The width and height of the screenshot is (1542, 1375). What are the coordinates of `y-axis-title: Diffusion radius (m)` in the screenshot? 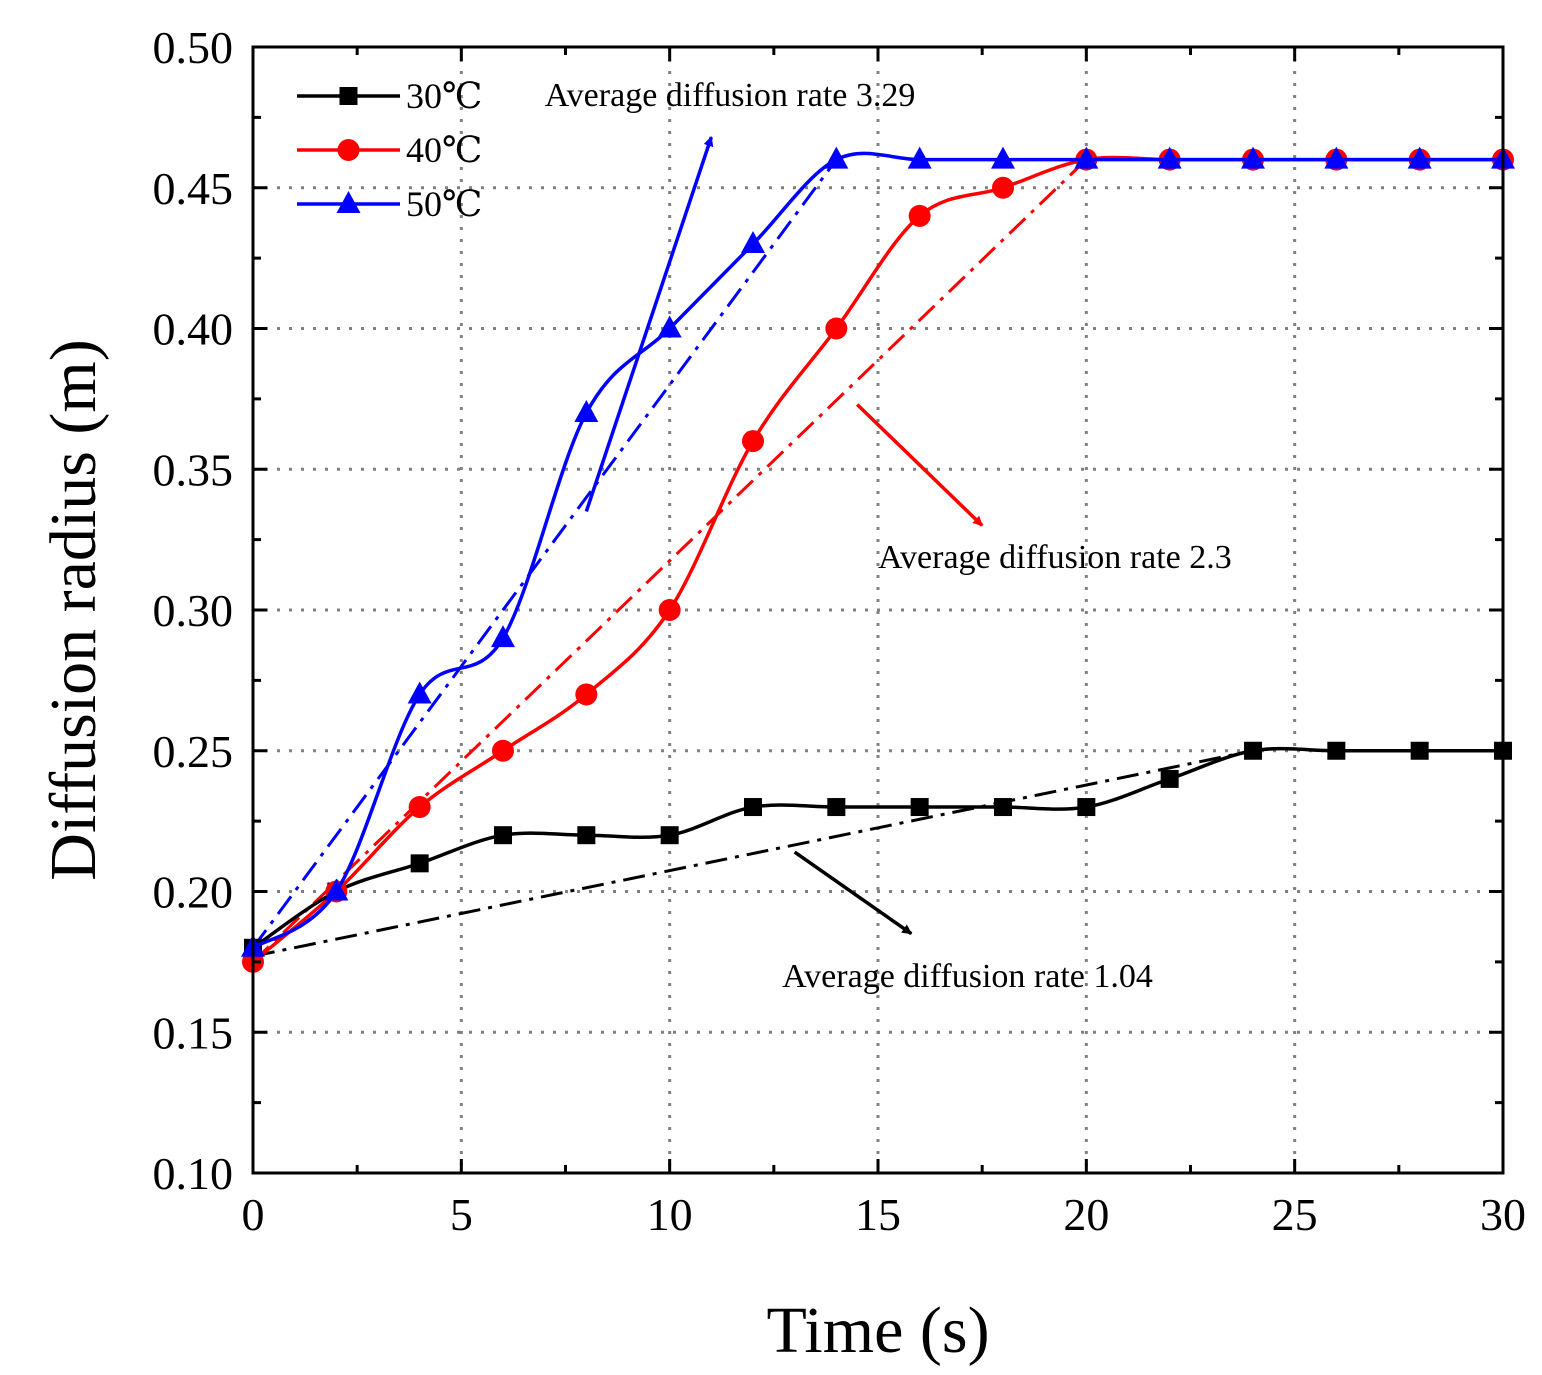 It's located at (73, 609).